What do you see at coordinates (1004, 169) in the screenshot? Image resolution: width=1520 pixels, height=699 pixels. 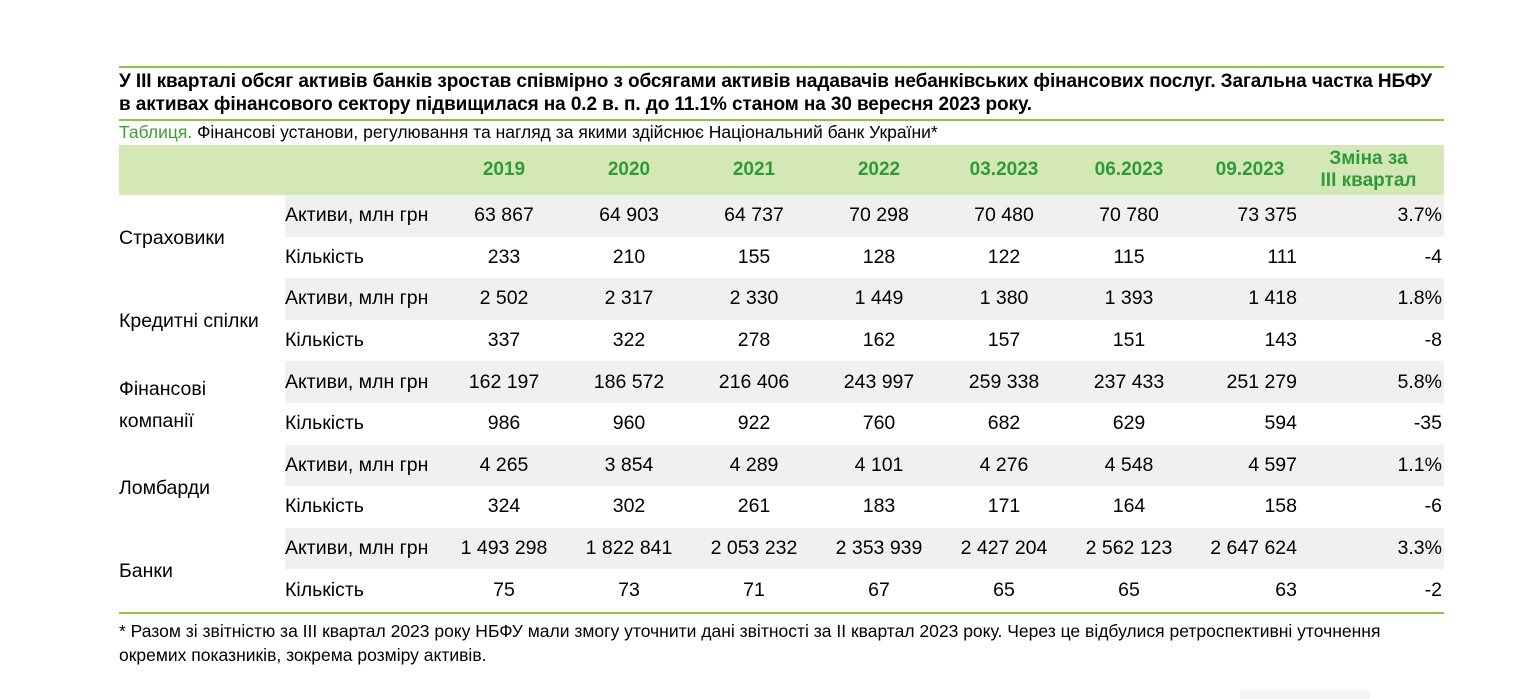 I see `header-03-2023: 03.2023` at bounding box center [1004, 169].